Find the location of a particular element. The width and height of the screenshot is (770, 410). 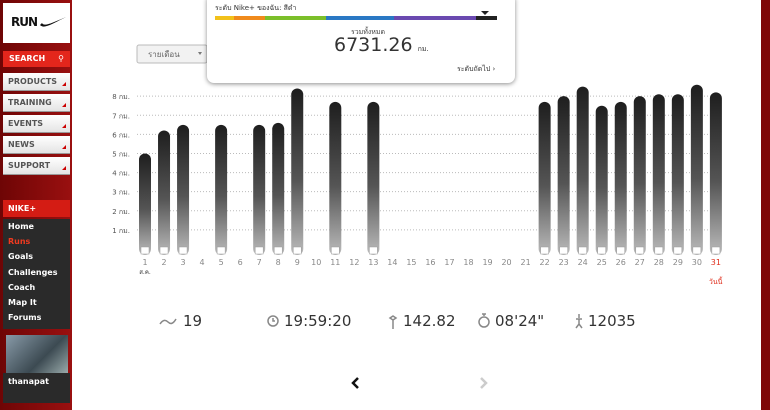

search-button: SEARCH ⚲ is located at coordinates (36, 59).